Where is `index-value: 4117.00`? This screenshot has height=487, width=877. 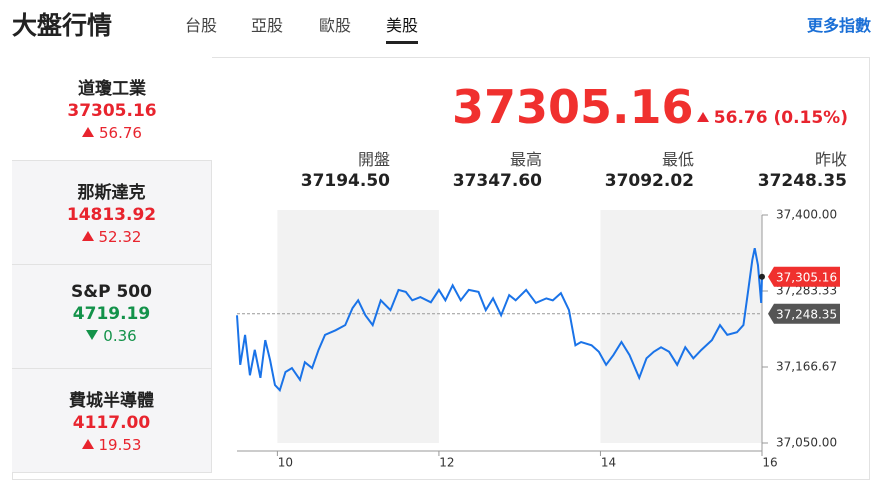
index-value: 4117.00 is located at coordinates (111, 423).